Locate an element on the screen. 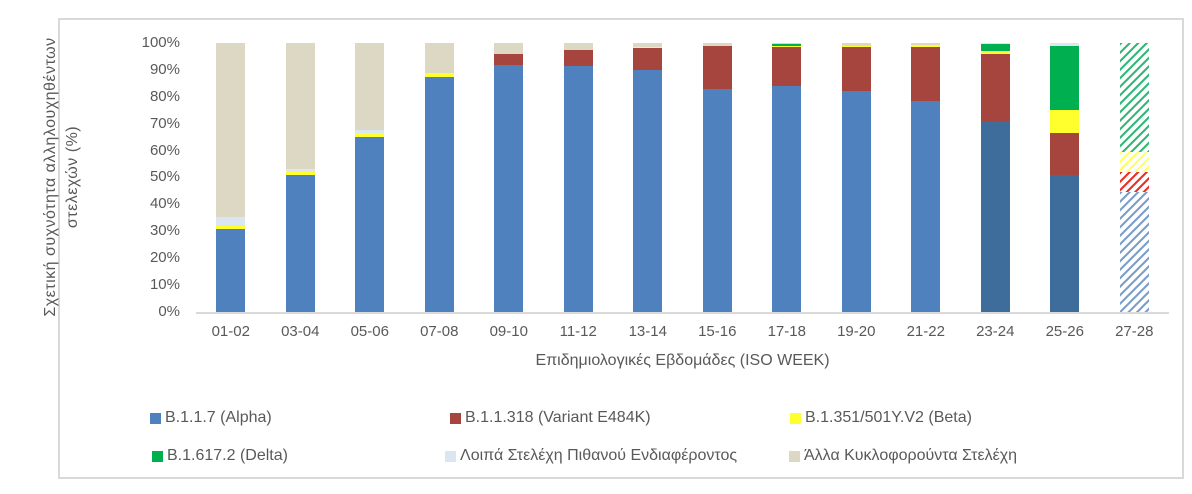 This screenshot has height=494, width=1192. x-axis-title: Επιδημιολογικές Εβδομάδες (ISO WEEK) is located at coordinates (682, 360).